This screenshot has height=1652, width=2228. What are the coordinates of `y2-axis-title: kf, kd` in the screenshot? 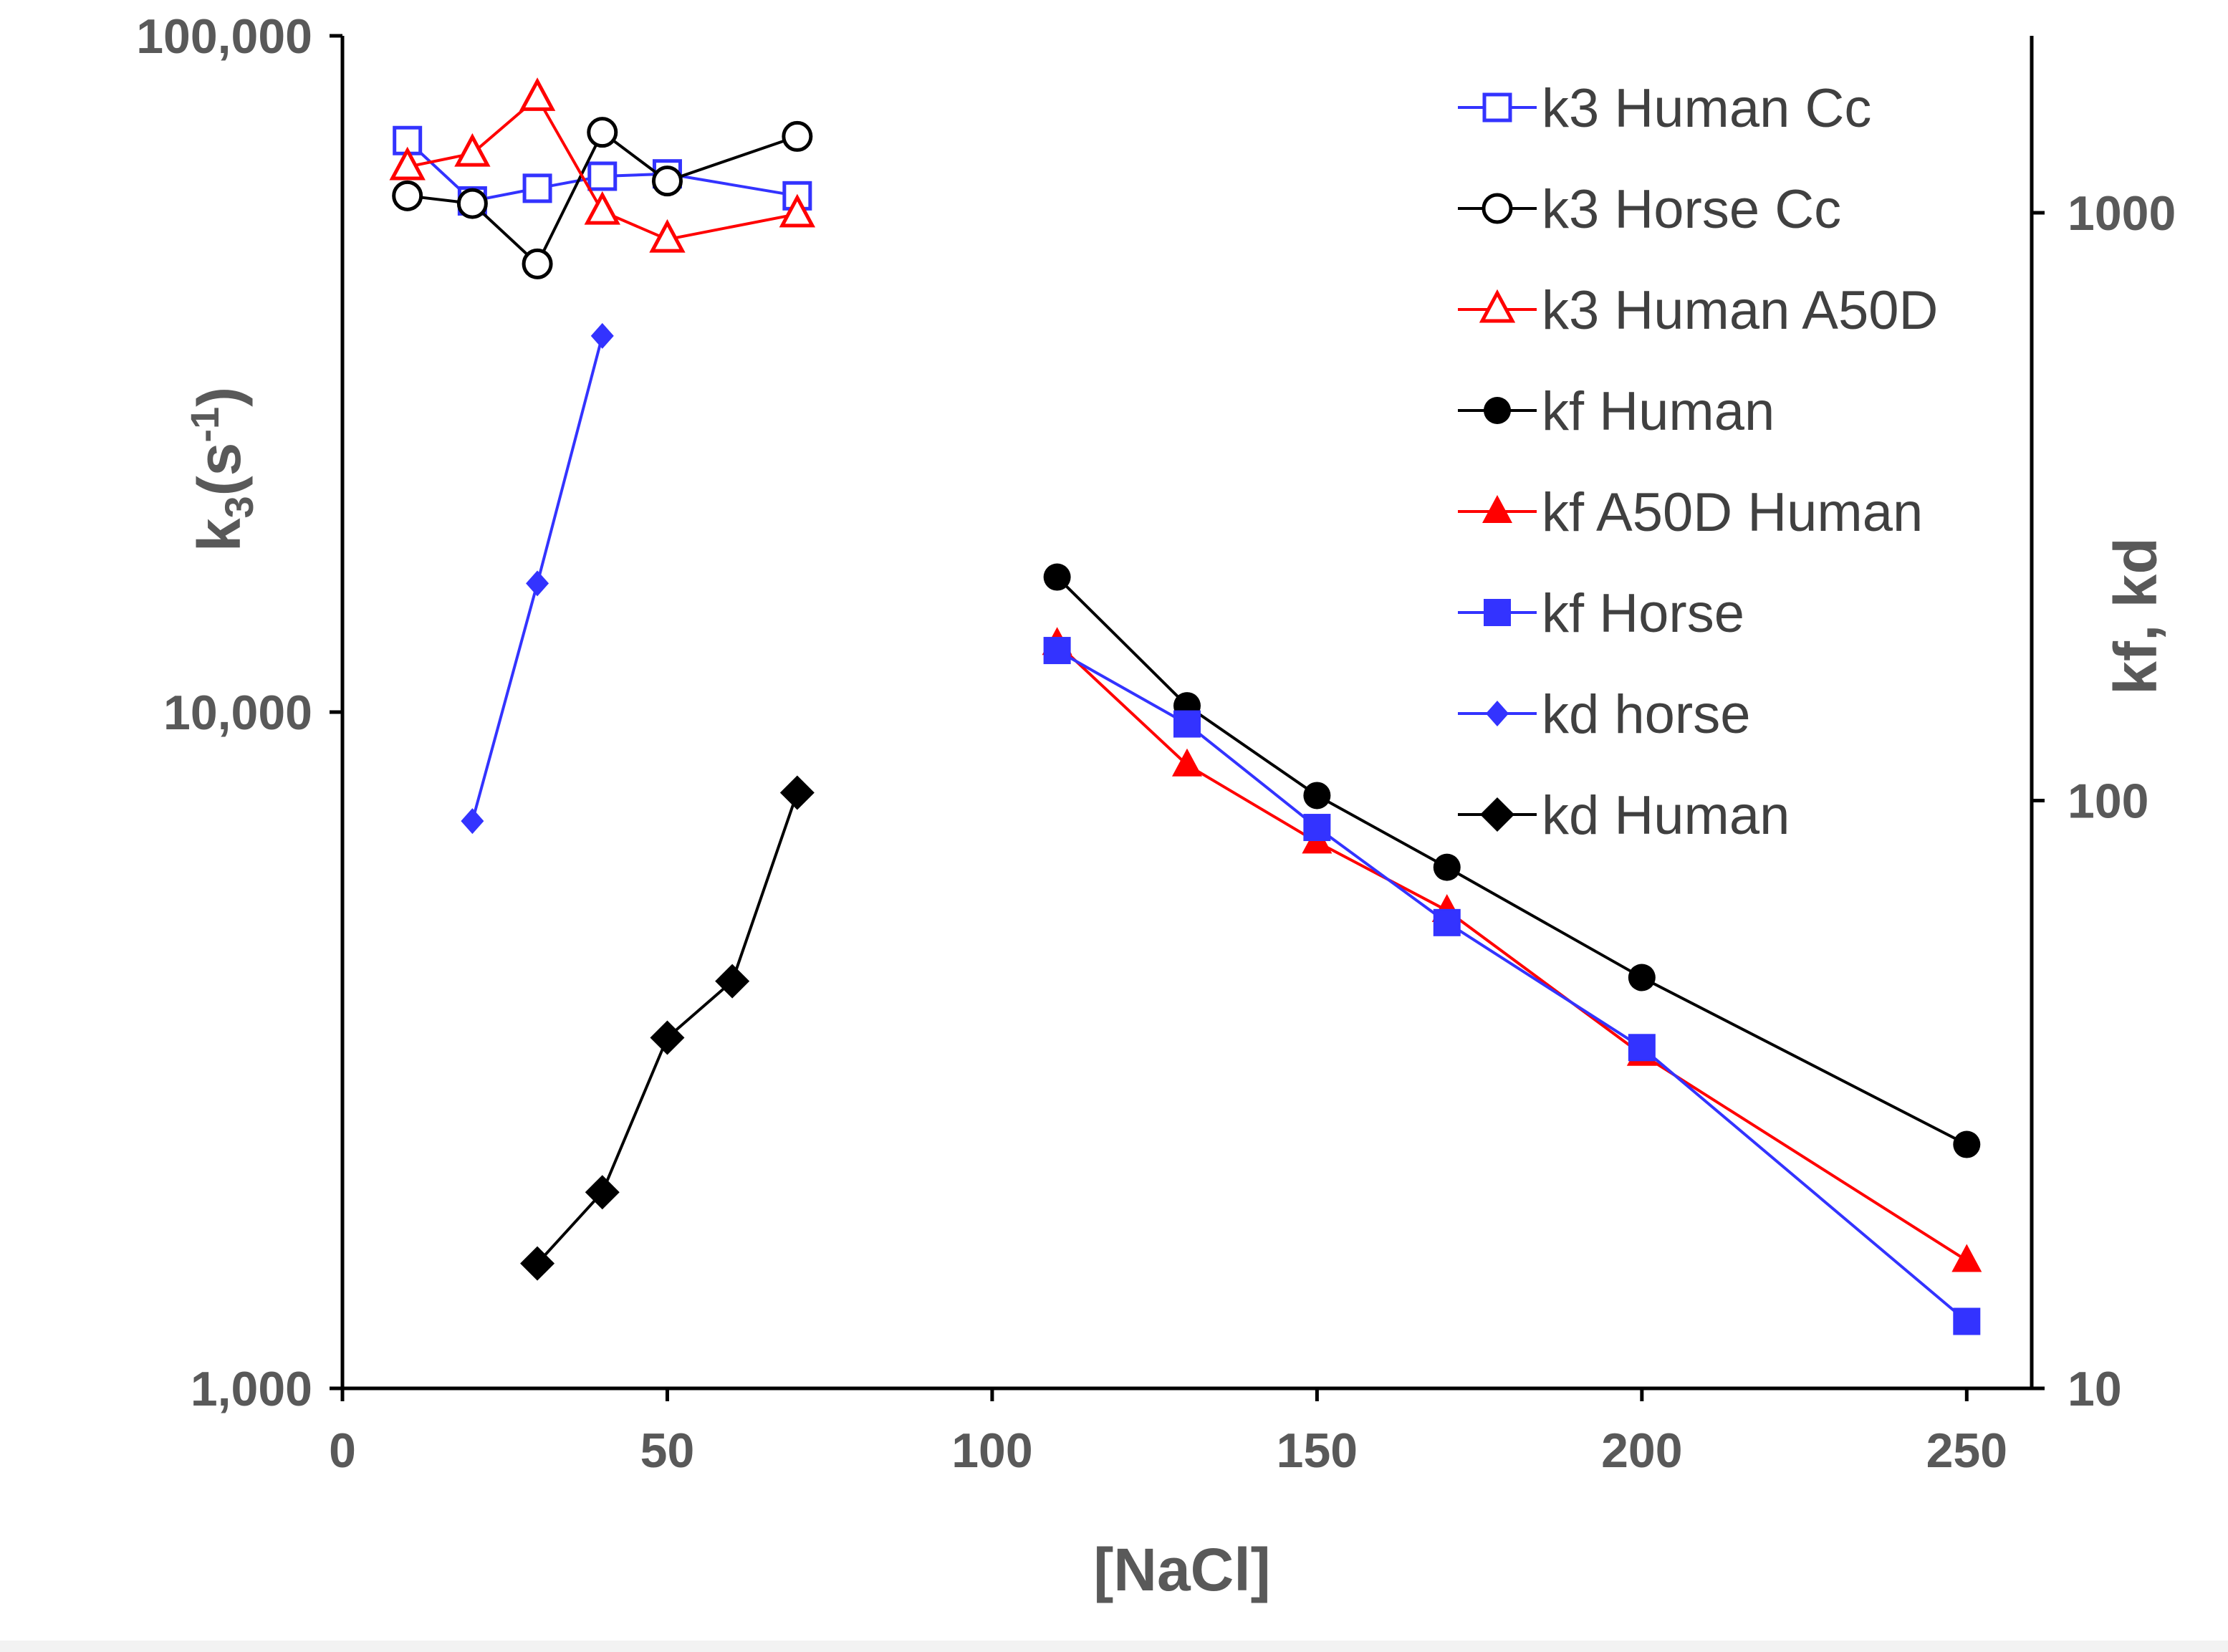 It's located at (2135, 615).